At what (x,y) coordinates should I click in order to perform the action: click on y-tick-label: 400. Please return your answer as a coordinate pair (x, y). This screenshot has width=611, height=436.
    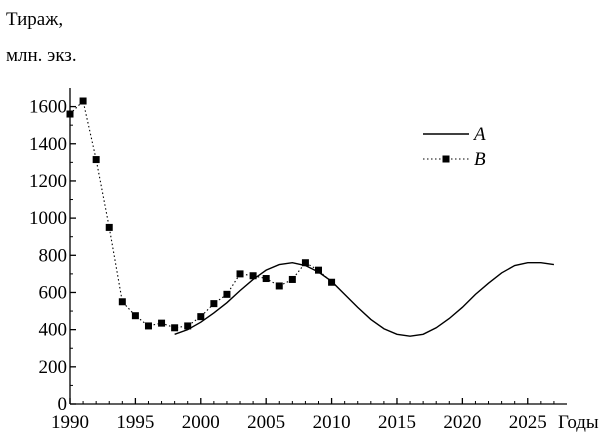
    Looking at the image, I should click on (53, 330).